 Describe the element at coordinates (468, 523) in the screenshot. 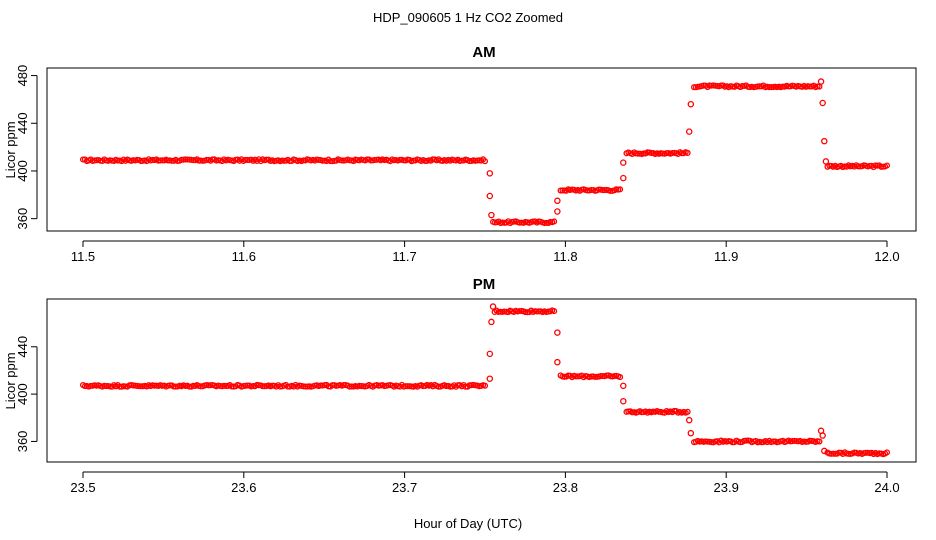

I see `x-axis-label: Hour of Day (UTC)` at that location.